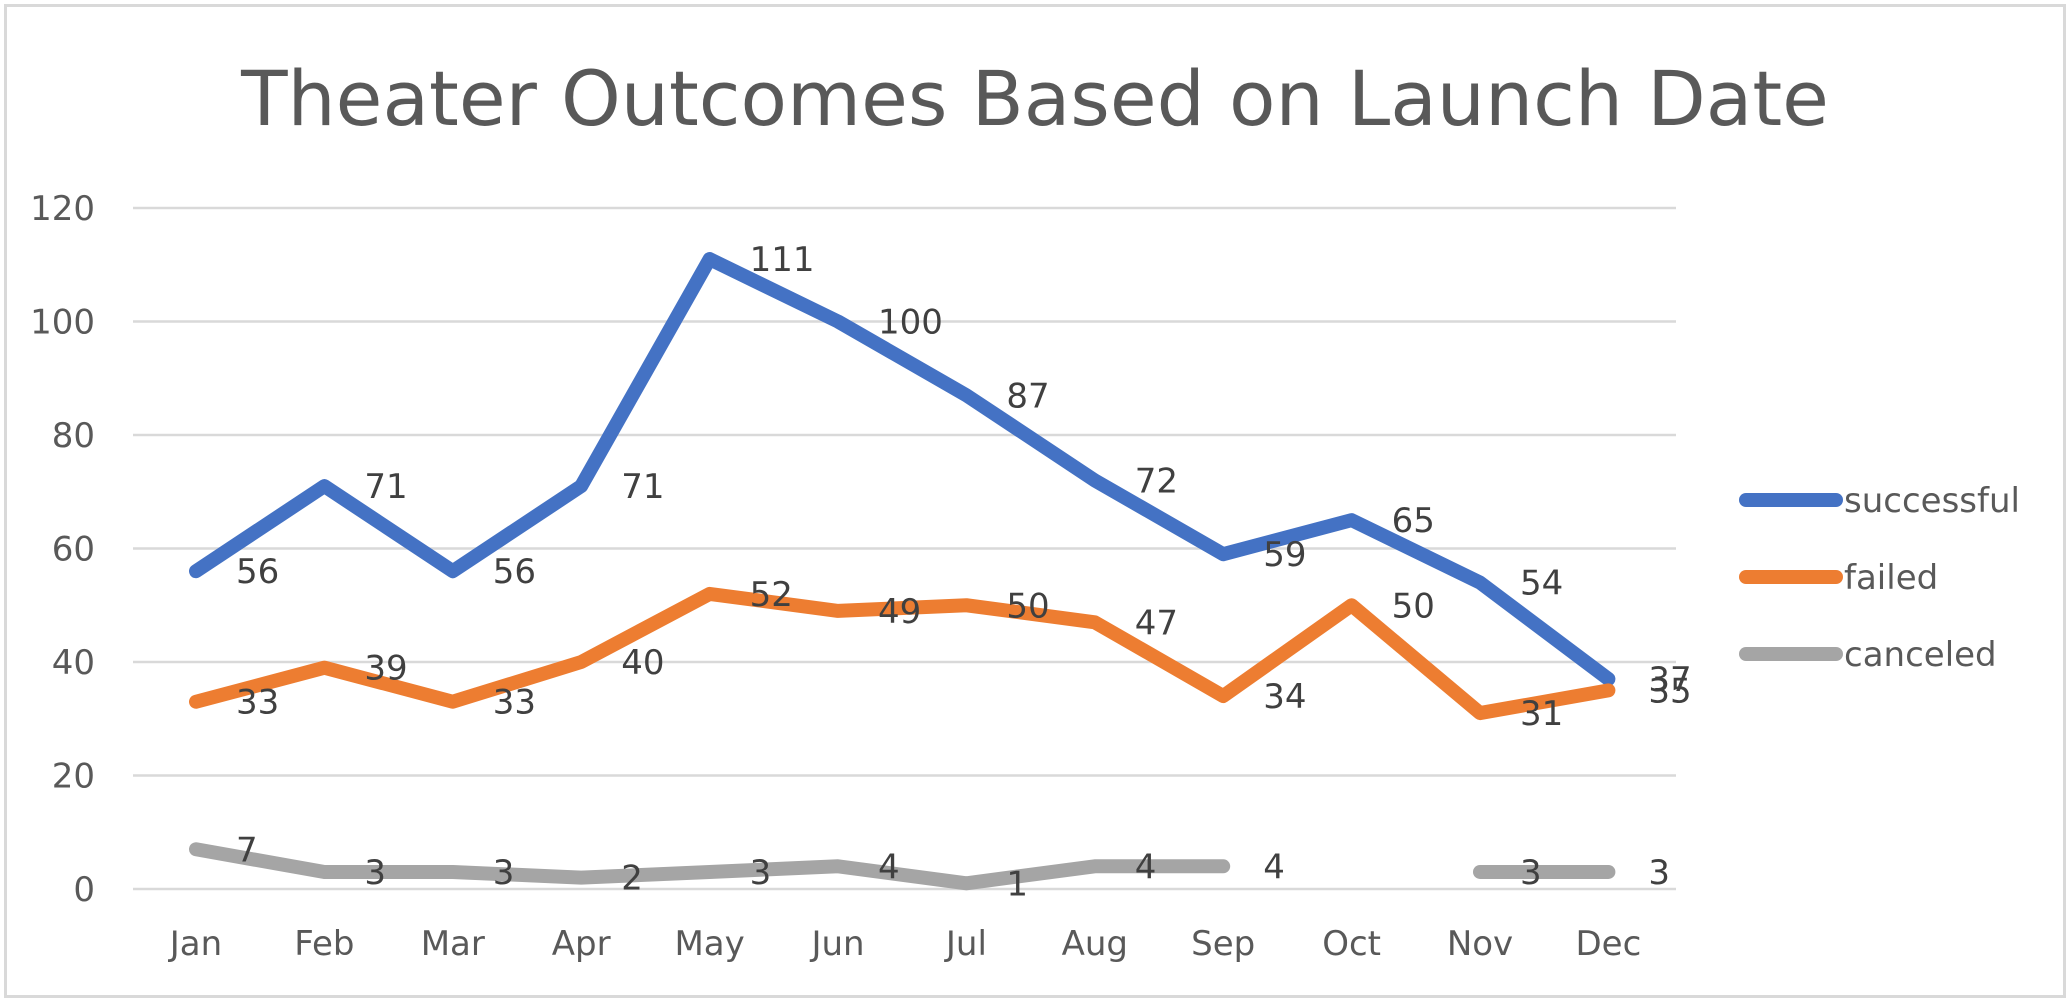 Image resolution: width=2071 pixels, height=1003 pixels. I want to click on data-label-failed: 39, so click(385, 669).